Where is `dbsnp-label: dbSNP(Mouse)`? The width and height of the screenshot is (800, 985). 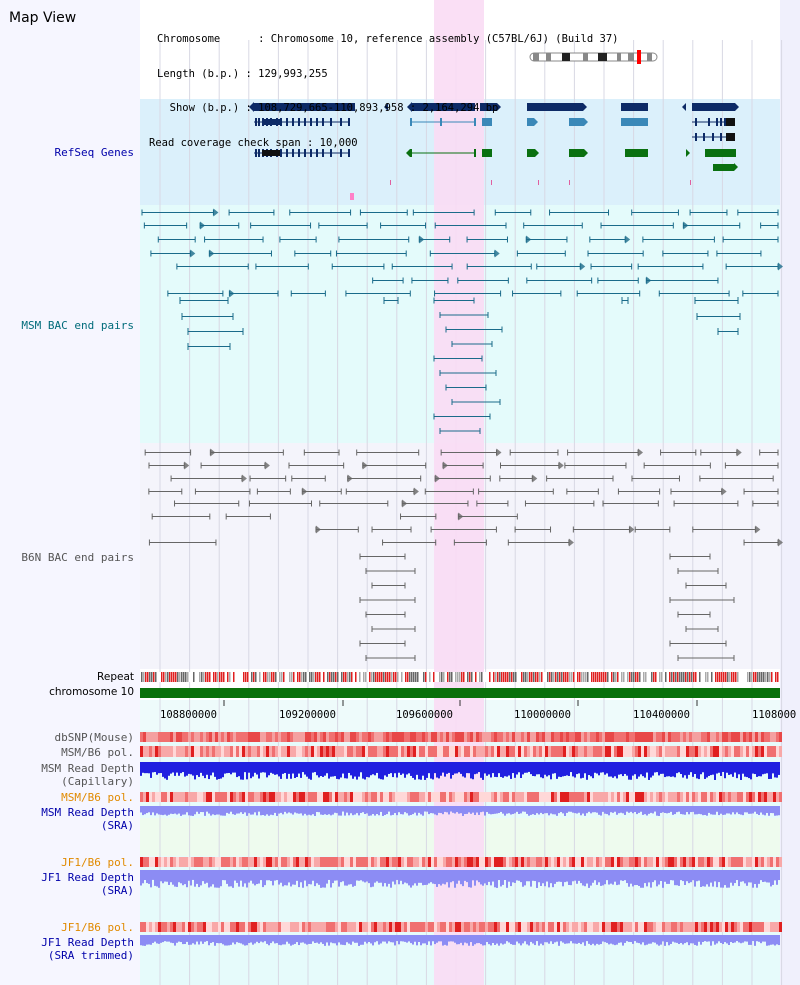
dbsnp-label: dbSNP(Mouse) is located at coordinates (94, 737).